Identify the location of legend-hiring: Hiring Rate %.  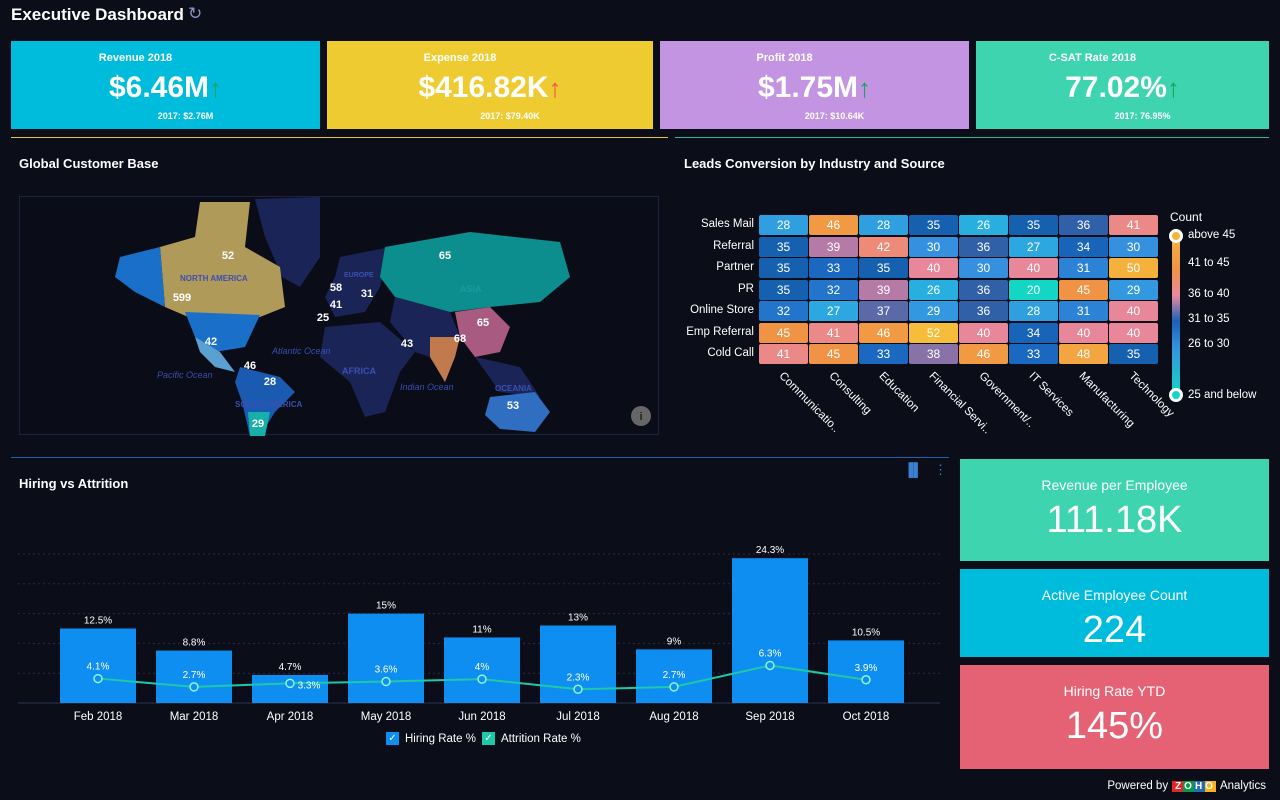
(440, 738).